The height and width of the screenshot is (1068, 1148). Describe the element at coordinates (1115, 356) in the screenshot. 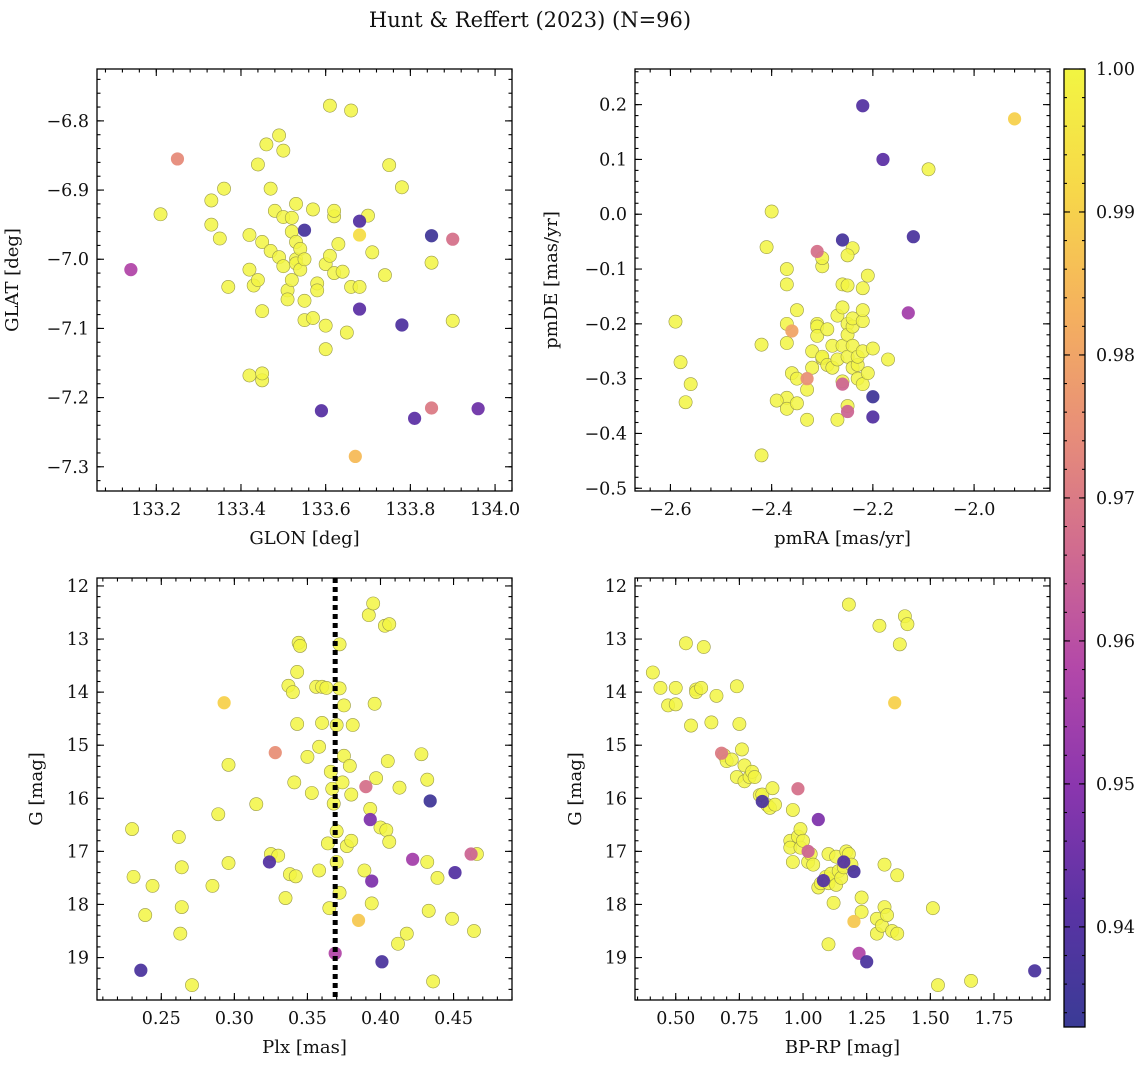

I see `colorbar-tick-label: 0.98` at that location.